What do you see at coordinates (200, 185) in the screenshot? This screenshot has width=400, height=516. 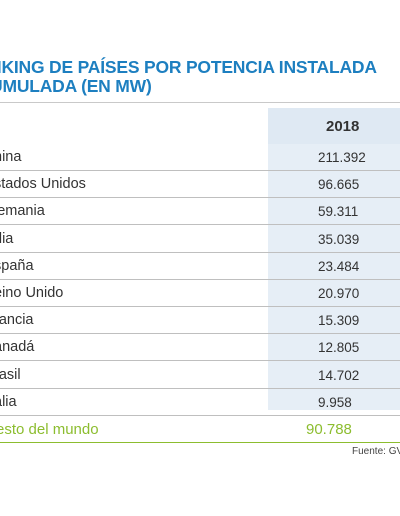 I see `table-row: stados Unidos 96.665` at bounding box center [200, 185].